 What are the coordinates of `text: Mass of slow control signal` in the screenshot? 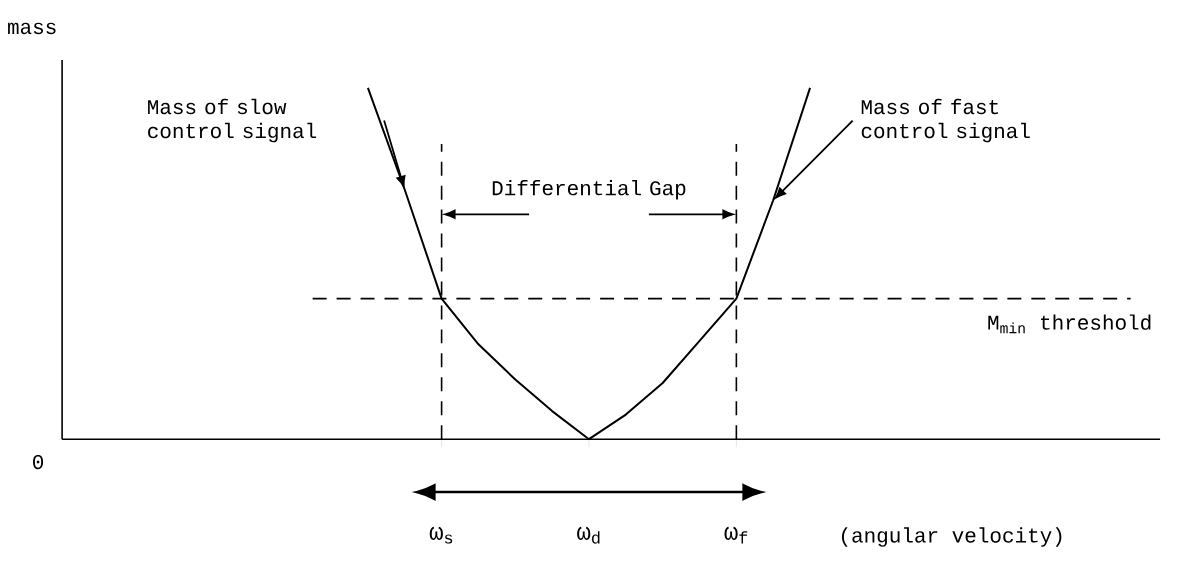 It's located at (232, 120).